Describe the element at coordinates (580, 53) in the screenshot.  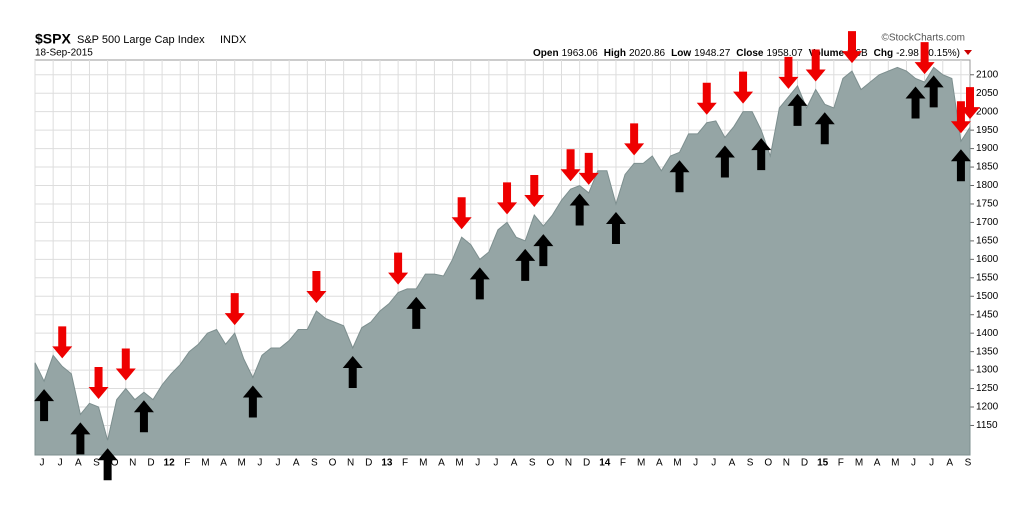
I see `quote-value: 1963.06` at that location.